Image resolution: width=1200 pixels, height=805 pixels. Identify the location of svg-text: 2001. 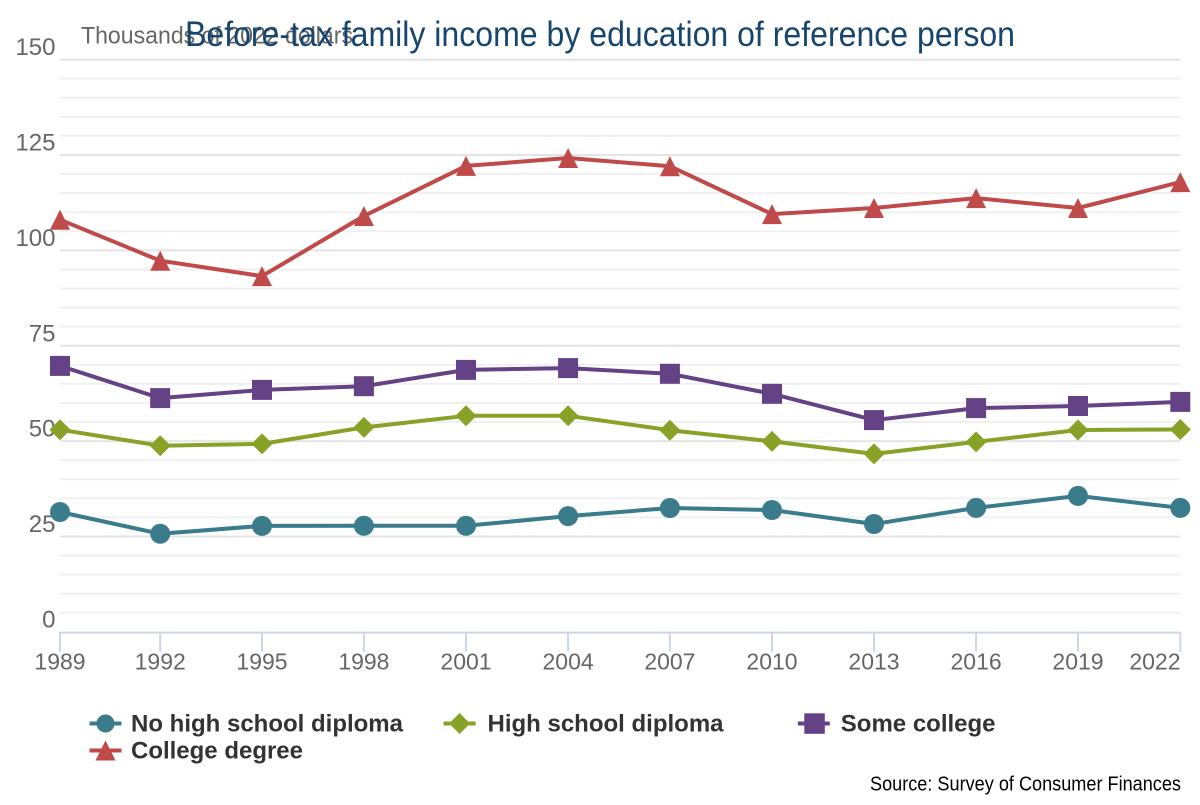
(465, 662).